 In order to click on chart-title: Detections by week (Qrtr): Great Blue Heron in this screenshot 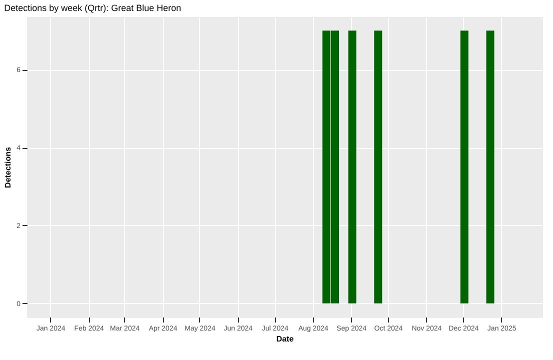, I will do `click(93, 8)`.